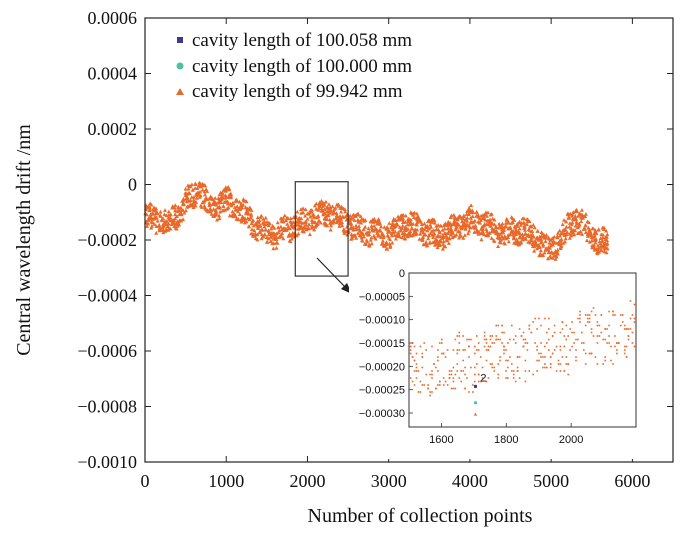  Describe the element at coordinates (522, 348) in the screenshot. I see `inset-data-points` at that location.